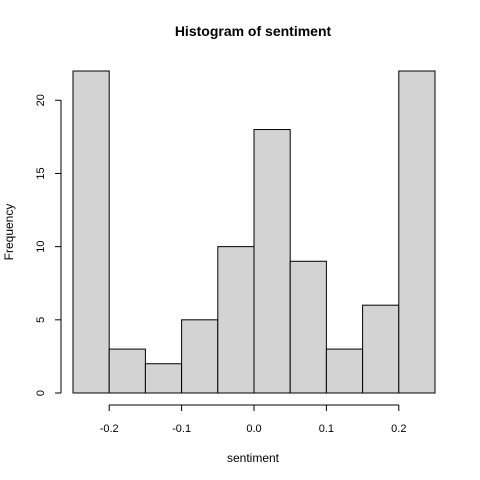 Image resolution: width=480 pixels, height=480 pixels. I want to click on x-tick-label: -0.2, so click(109, 429).